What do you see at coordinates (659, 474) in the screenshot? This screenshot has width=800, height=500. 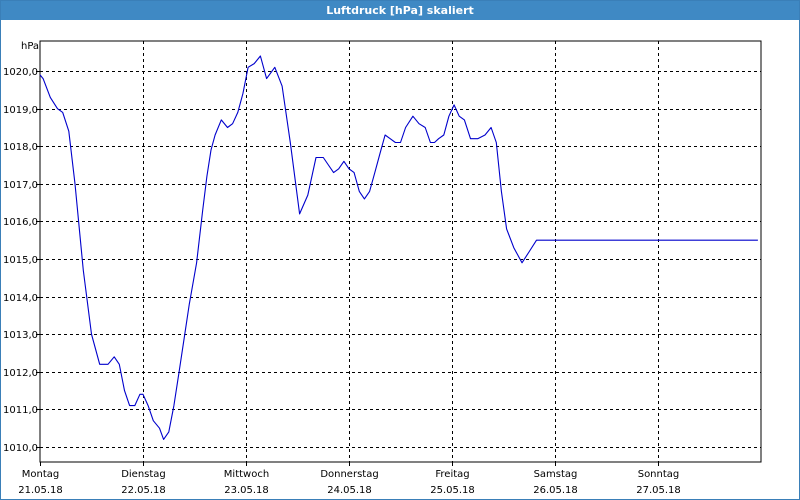 I see `x-tick-day: Sonntag` at bounding box center [659, 474].